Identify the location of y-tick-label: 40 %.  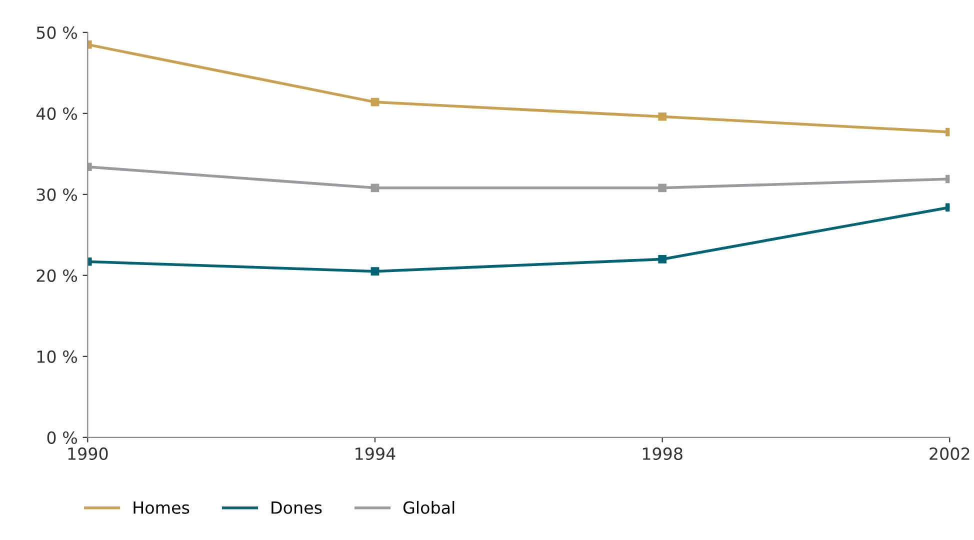
(57, 113).